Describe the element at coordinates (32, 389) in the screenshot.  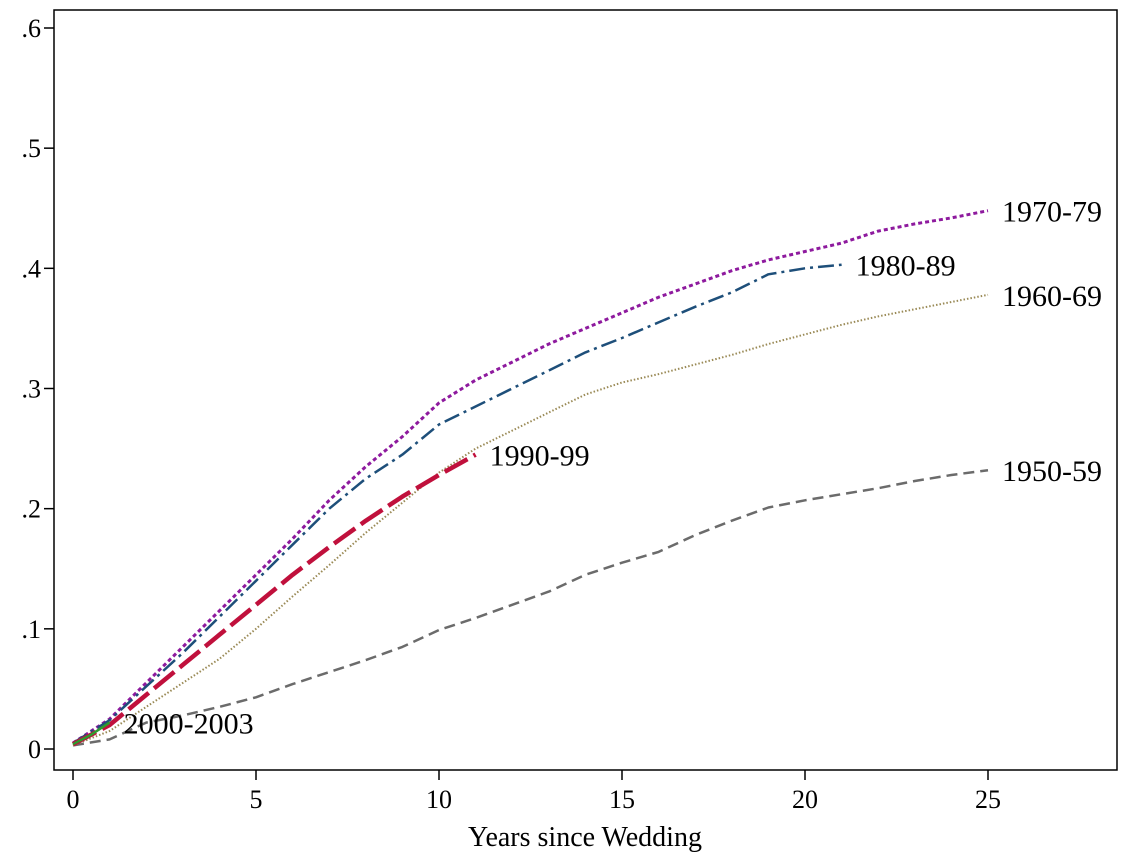
I see `y-tick-label: .3` at that location.